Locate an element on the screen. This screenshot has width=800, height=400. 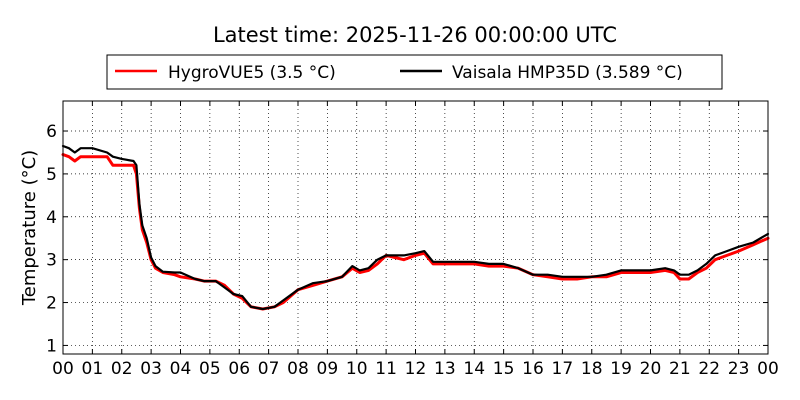
x-tick-label: 06 is located at coordinates (239, 369).